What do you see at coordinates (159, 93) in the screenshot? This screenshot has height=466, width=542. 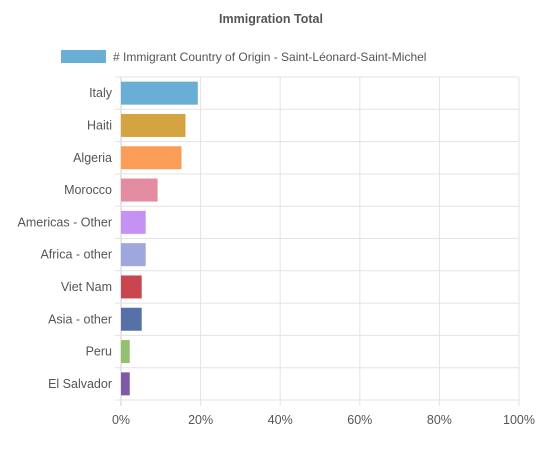 I see `bar-italy` at bounding box center [159, 93].